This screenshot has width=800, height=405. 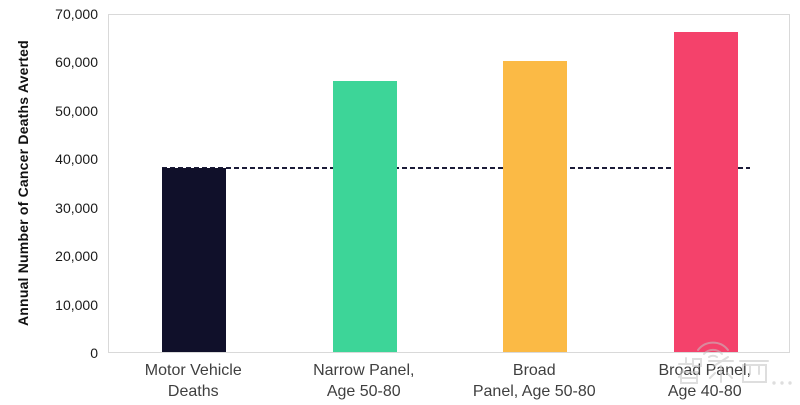 I want to click on x-label-broad-panel-age-50-80: Broad Panel, Age 50-80, so click(x=534, y=381).